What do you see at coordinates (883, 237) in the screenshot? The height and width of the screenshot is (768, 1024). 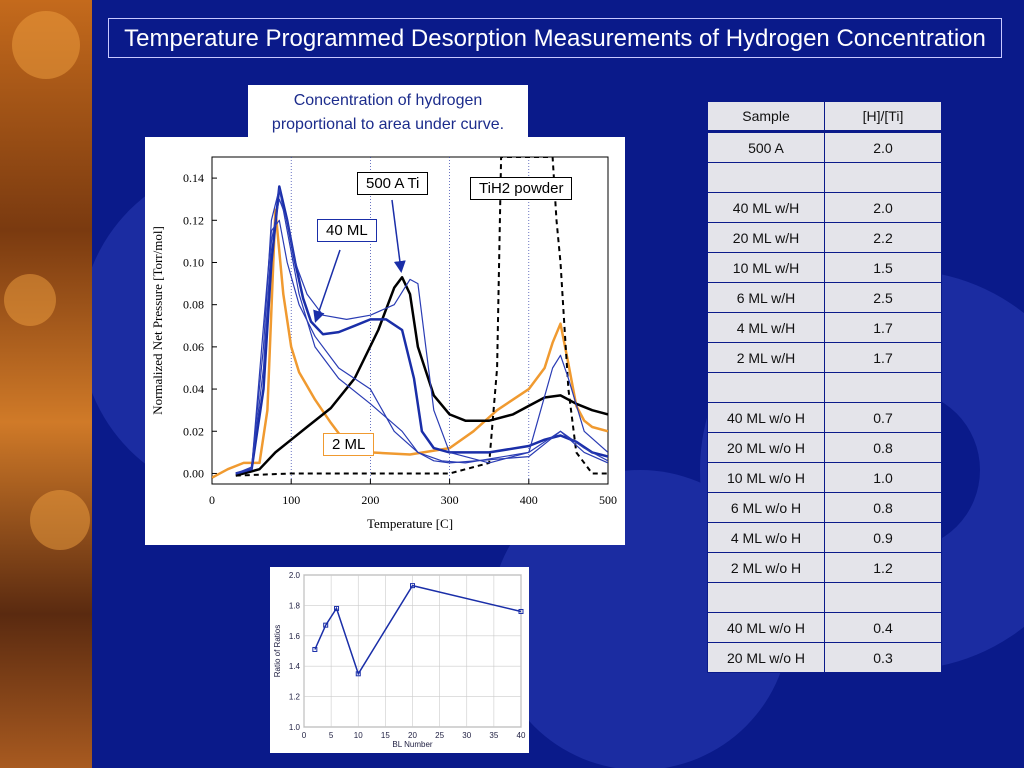 I see `ratio-cell: 2.2` at bounding box center [883, 237].